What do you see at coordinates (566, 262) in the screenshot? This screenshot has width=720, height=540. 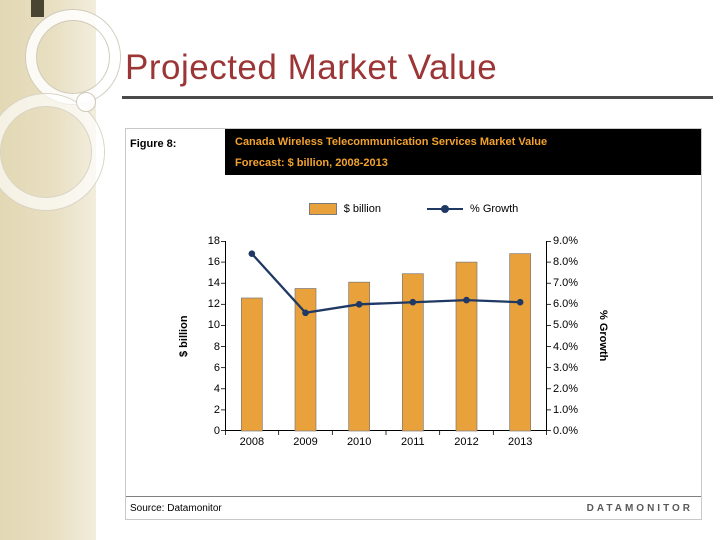 I see `y-axis-tick-right: 8.0%` at bounding box center [566, 262].